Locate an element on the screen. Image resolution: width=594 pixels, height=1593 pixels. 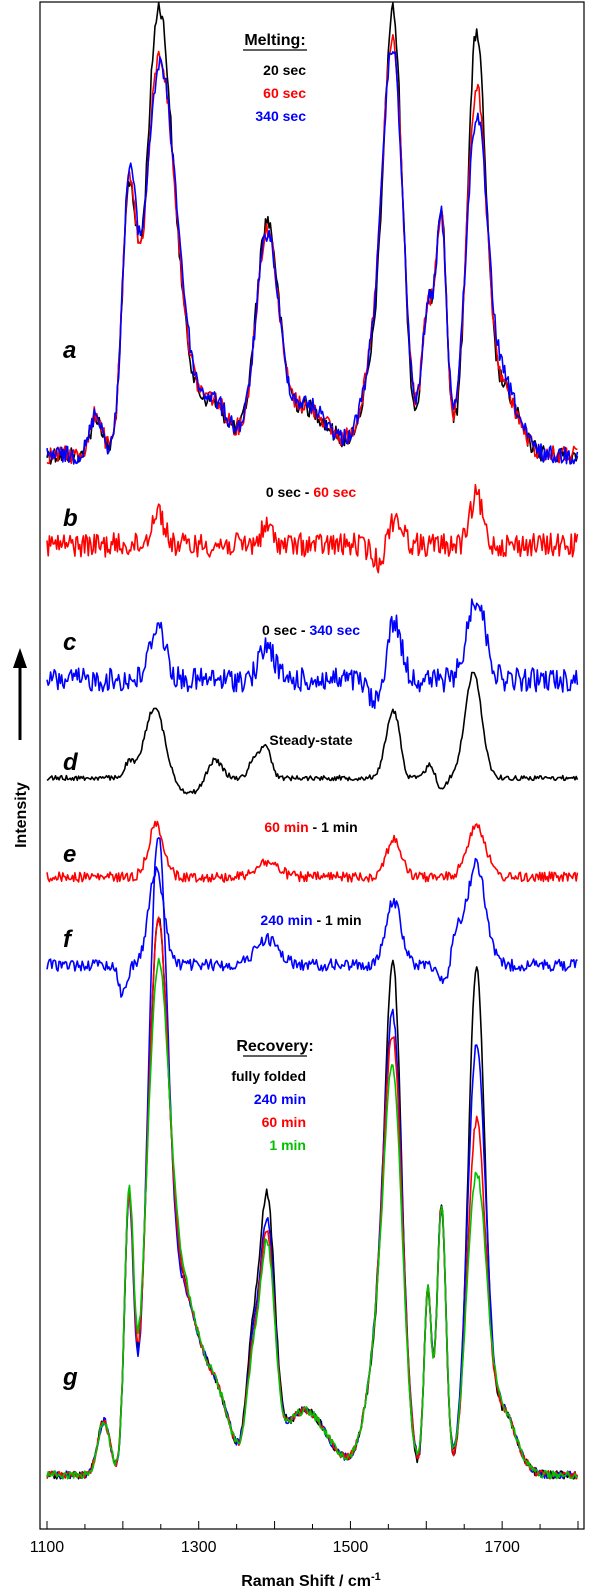
x-axis-title: Raman Shift / cm-1 is located at coordinates (311, 1580).